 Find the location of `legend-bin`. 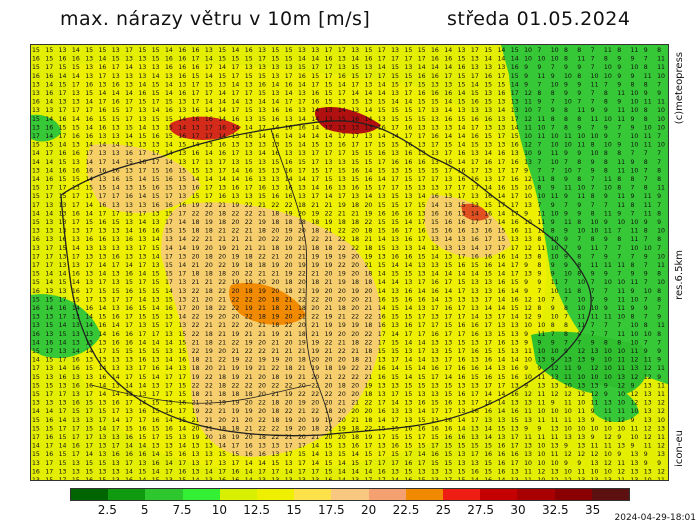

legend-bin is located at coordinates (313, 494).